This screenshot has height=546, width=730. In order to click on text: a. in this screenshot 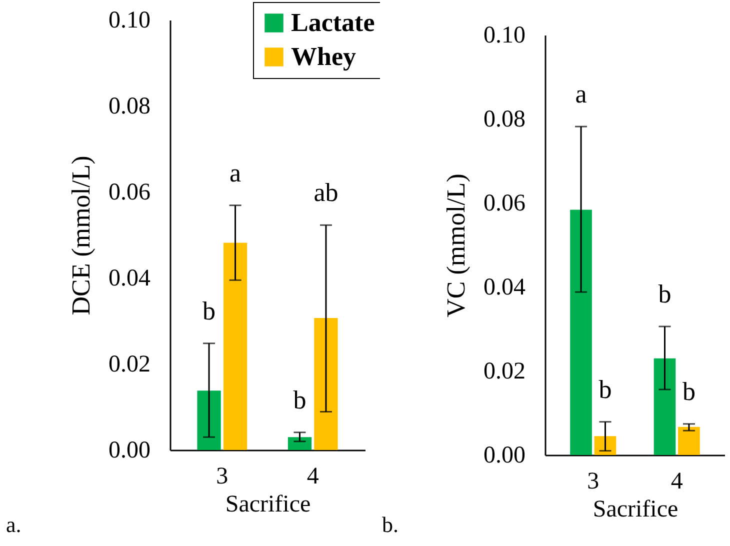, I will do `click(14, 525)`.